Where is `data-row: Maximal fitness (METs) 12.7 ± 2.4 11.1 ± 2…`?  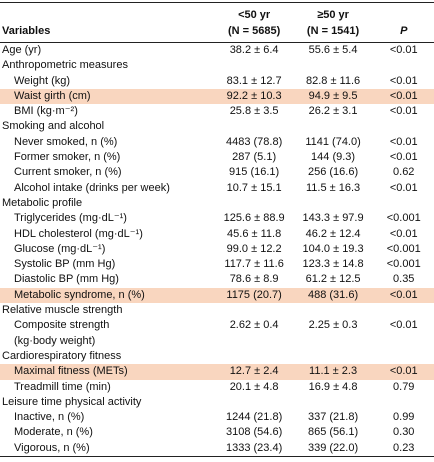
data-row: Maximal fitness (METs) 12.7 ± 2.4 11.1 ± 2… is located at coordinates (217, 372).